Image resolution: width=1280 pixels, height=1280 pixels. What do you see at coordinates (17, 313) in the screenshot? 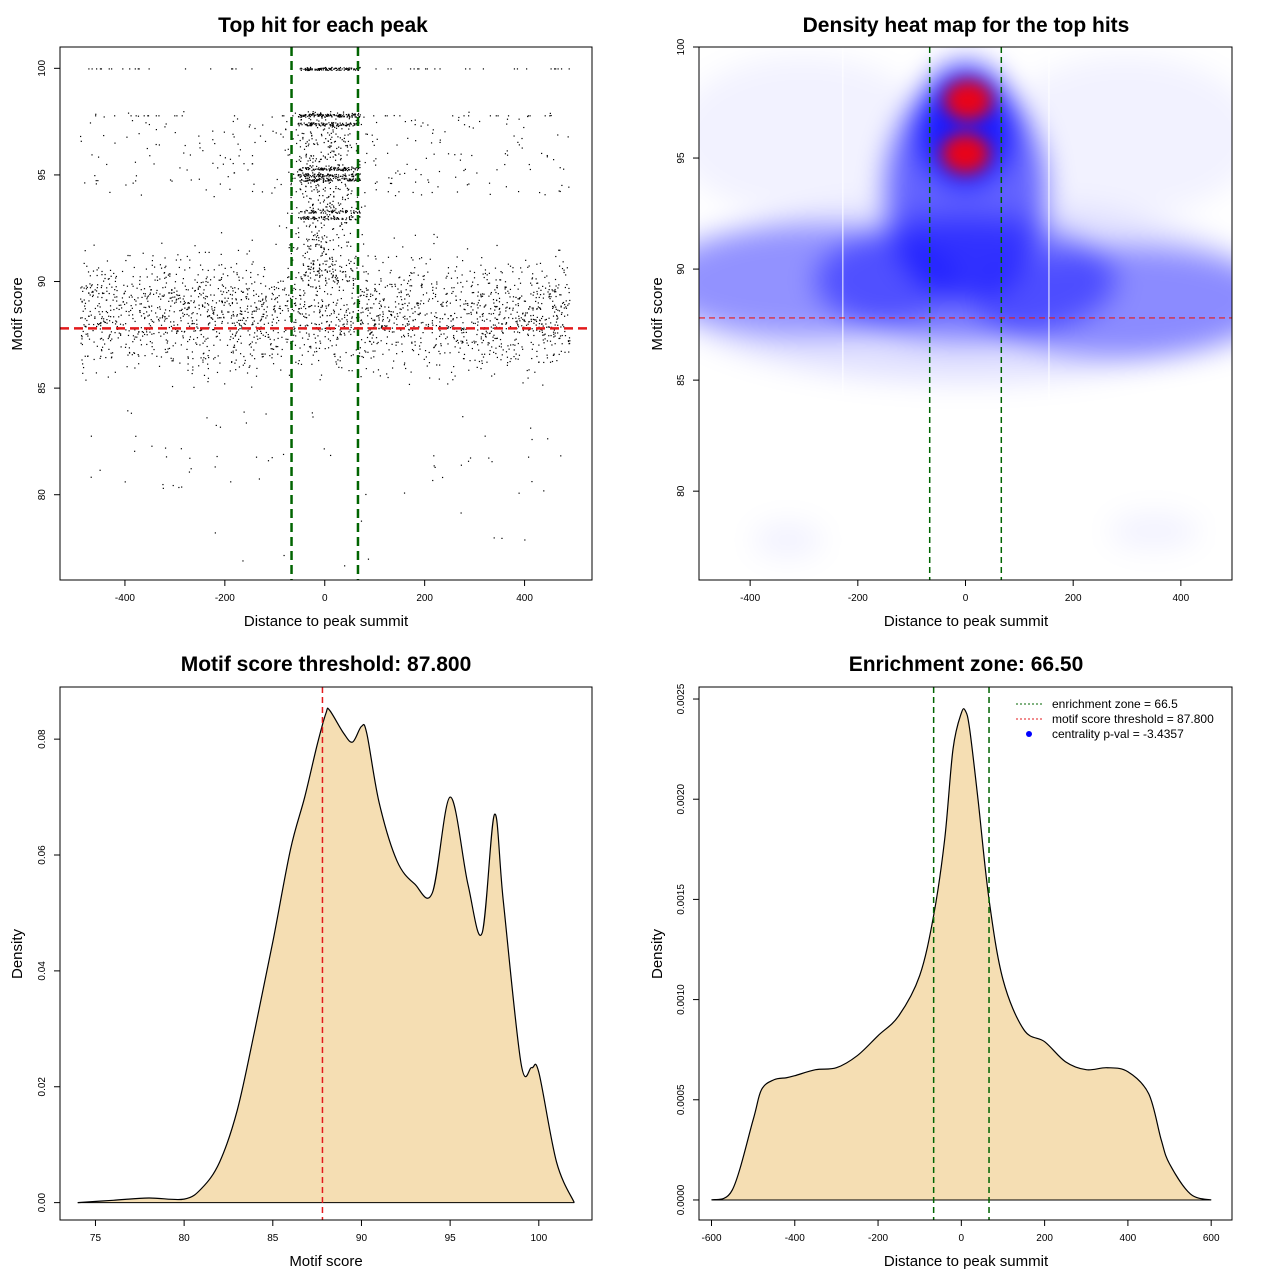
I see `ylabel-top-hit: Motif score` at bounding box center [17, 313].